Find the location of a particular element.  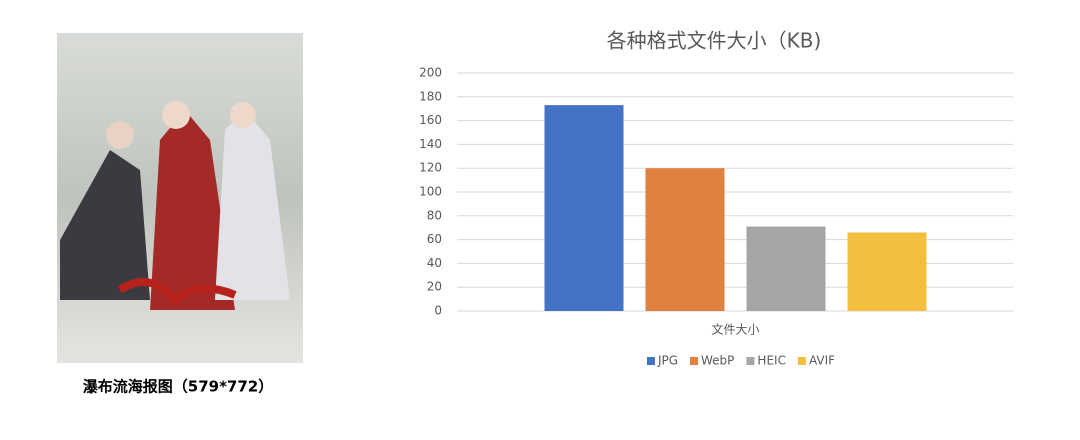

y-tick-label: 20 is located at coordinates (434, 287).